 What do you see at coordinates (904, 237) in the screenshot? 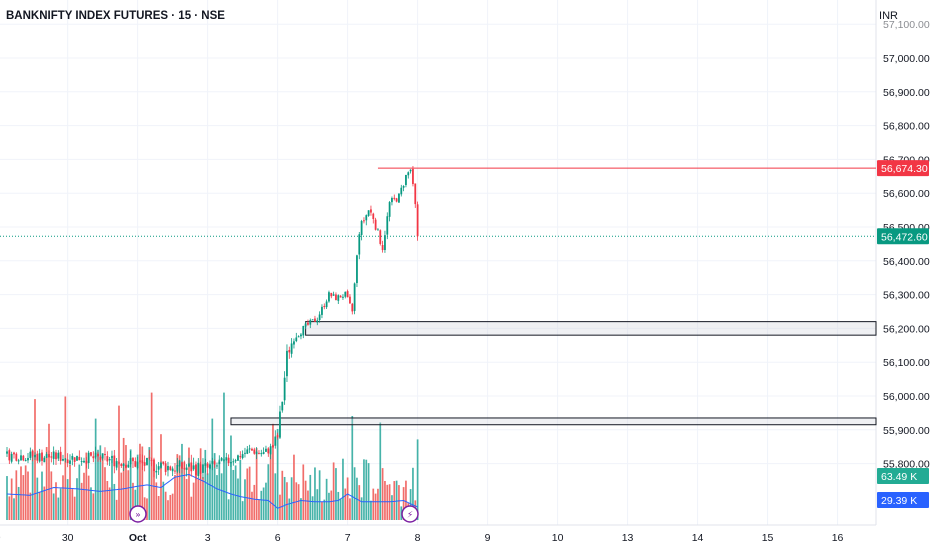
I see `last-price-badge-text: 56,472.60` at bounding box center [904, 237].